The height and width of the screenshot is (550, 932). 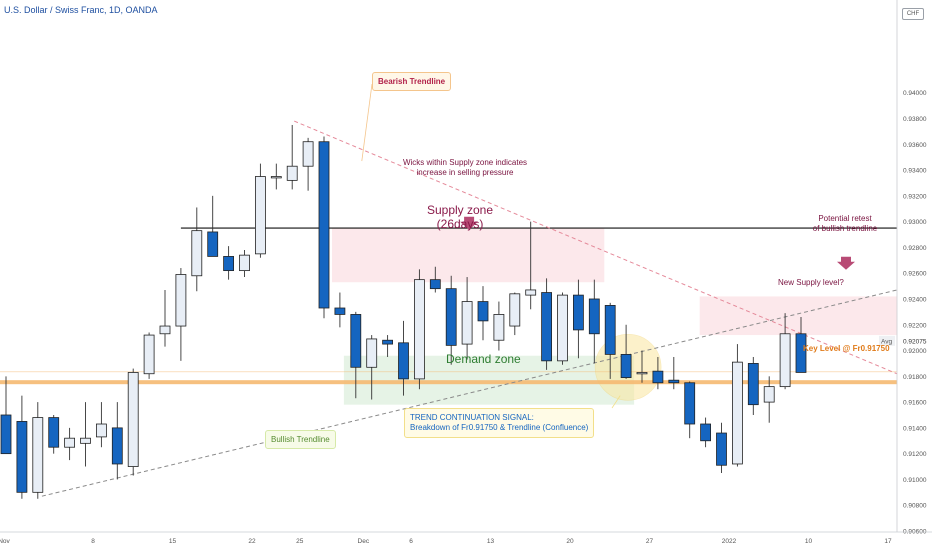 I want to click on signal-callout-connector, so click(x=616, y=402).